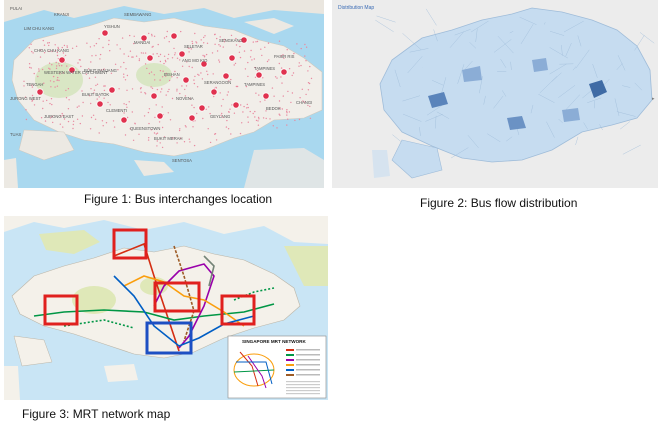  I want to click on map-label: BISHAN, so click(172, 74).